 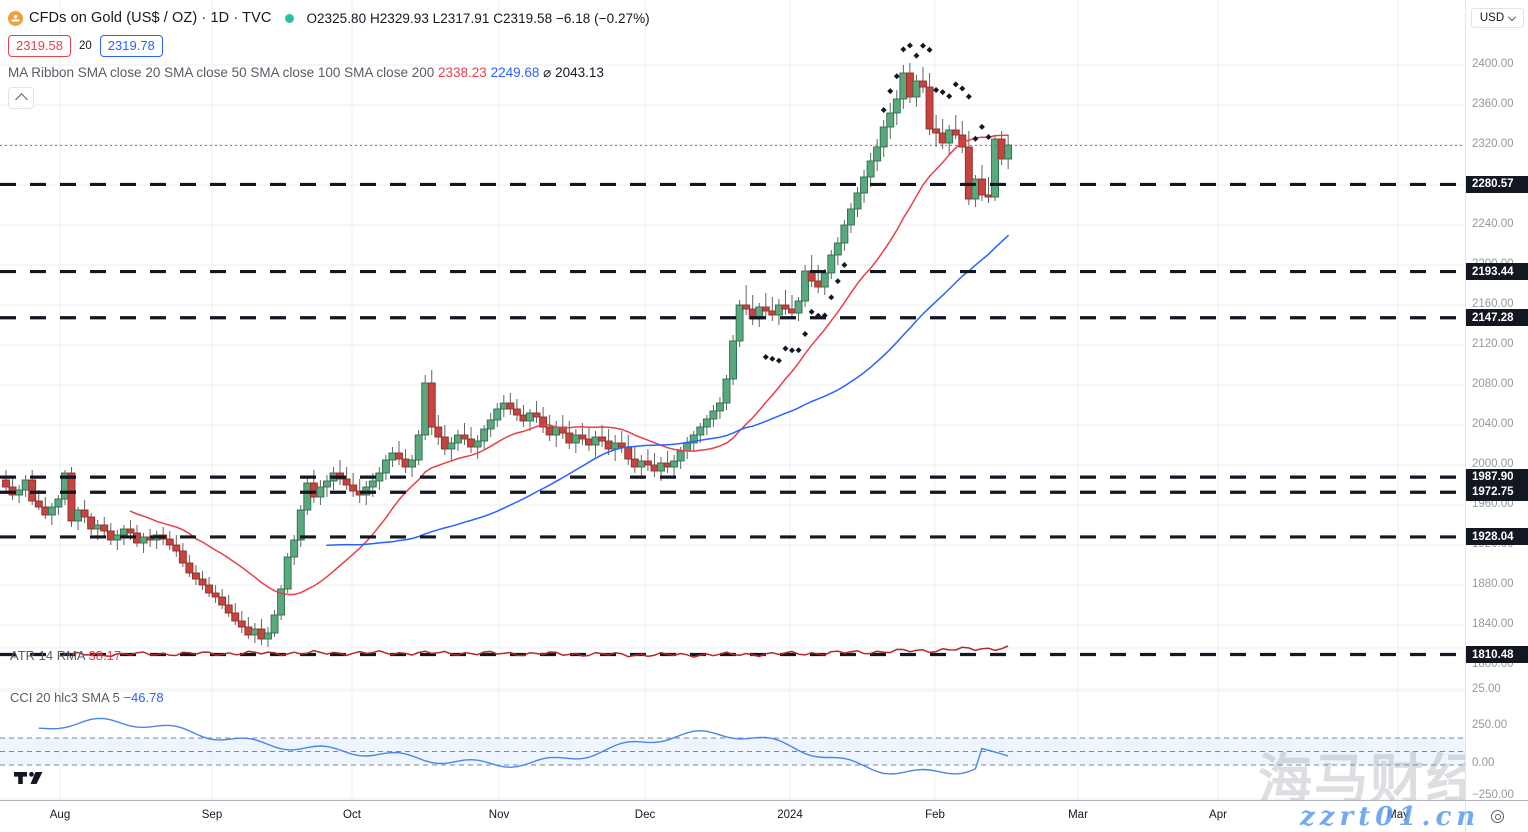 I want to click on price-tick: 2240.00, so click(x=1493, y=224).